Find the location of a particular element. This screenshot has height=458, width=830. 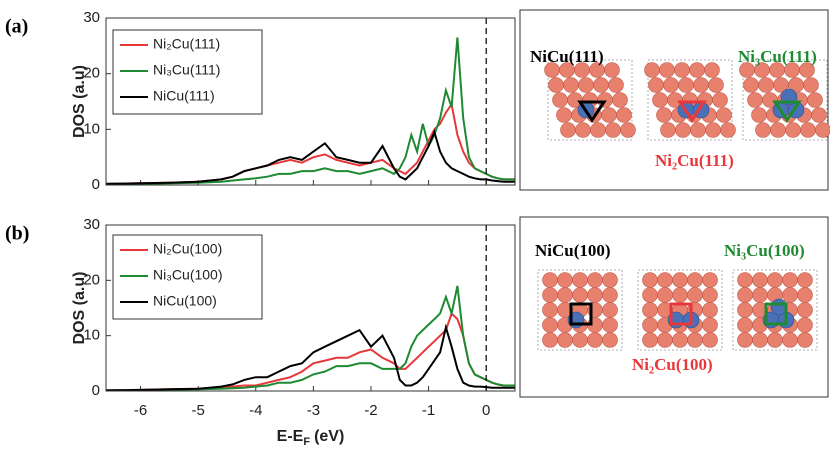

structure-label: Ni₃Cu(100) is located at coordinates (764, 250).